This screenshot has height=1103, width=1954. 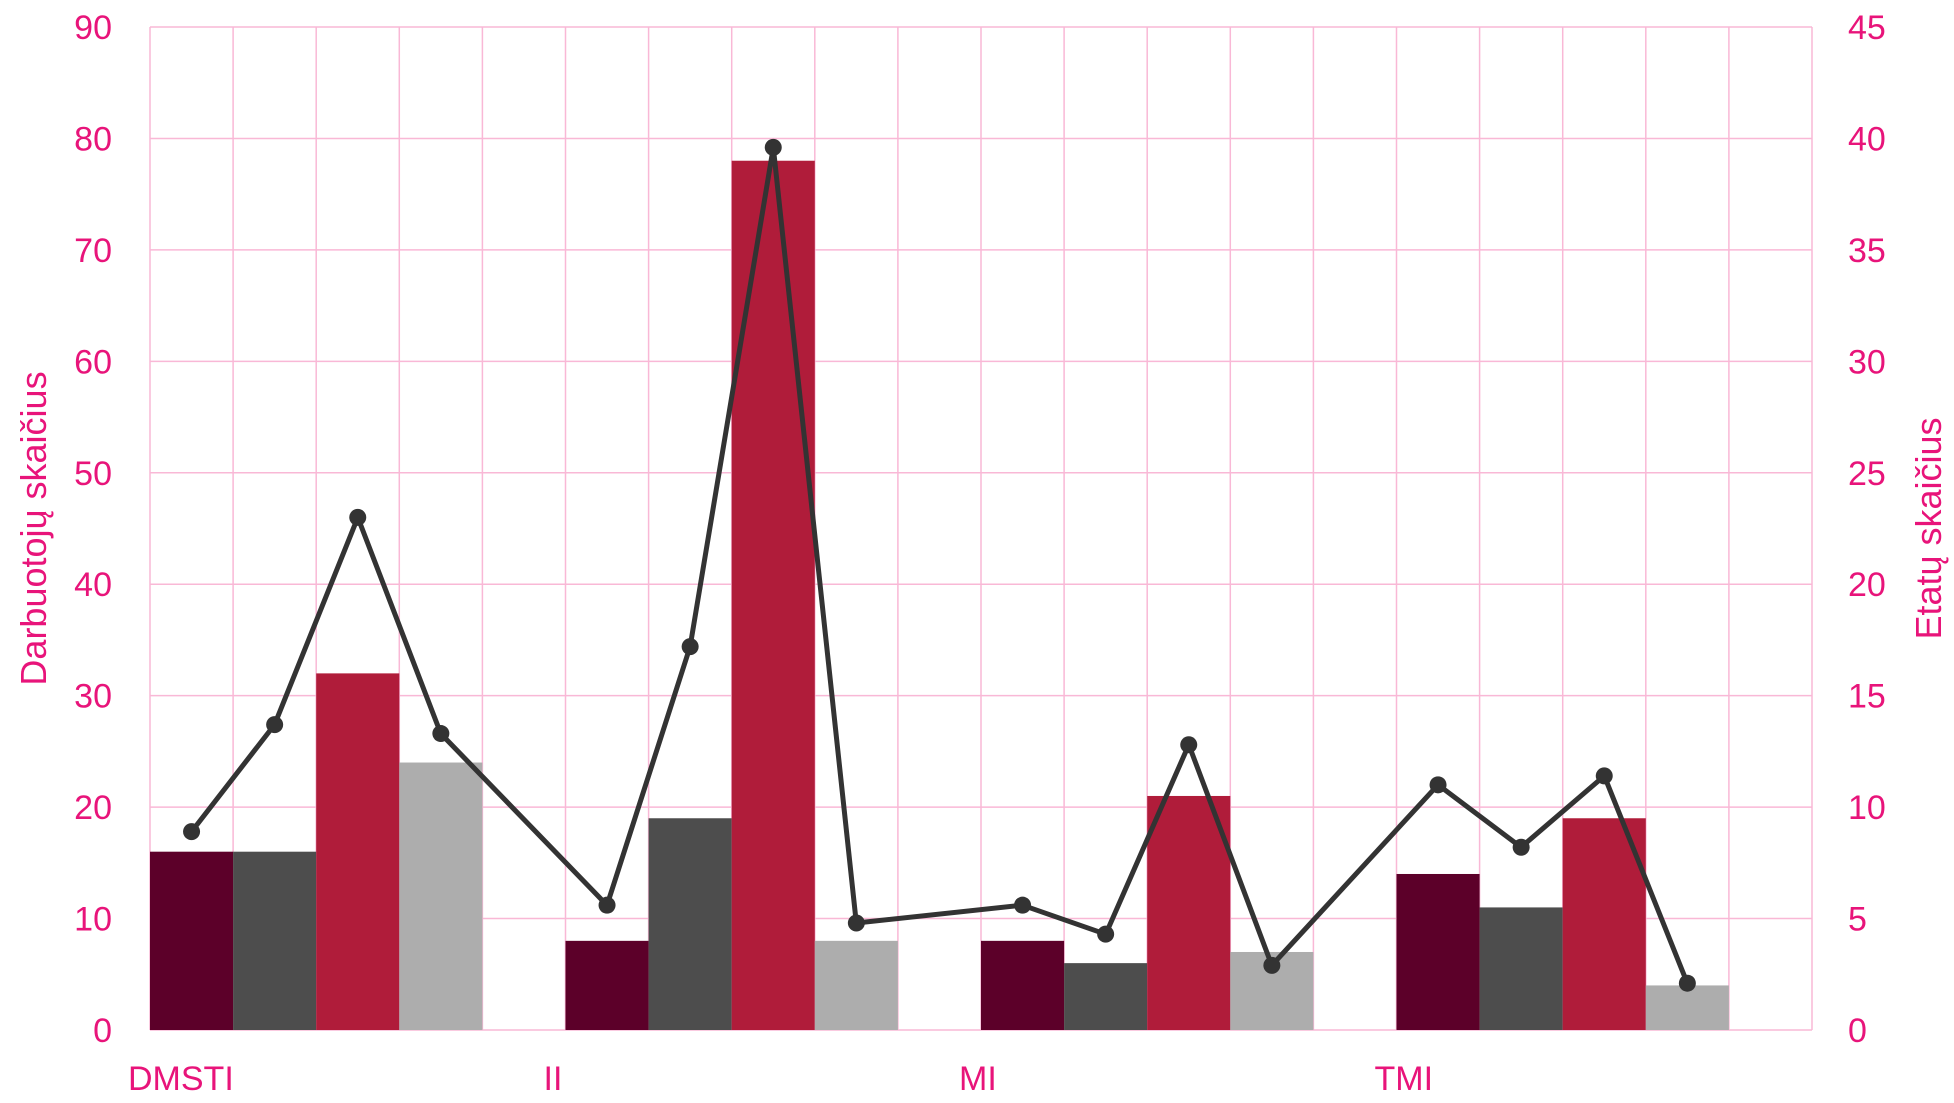 I want to click on y-axis-label-left: Darbuotojų skaičius, so click(x=33, y=528).